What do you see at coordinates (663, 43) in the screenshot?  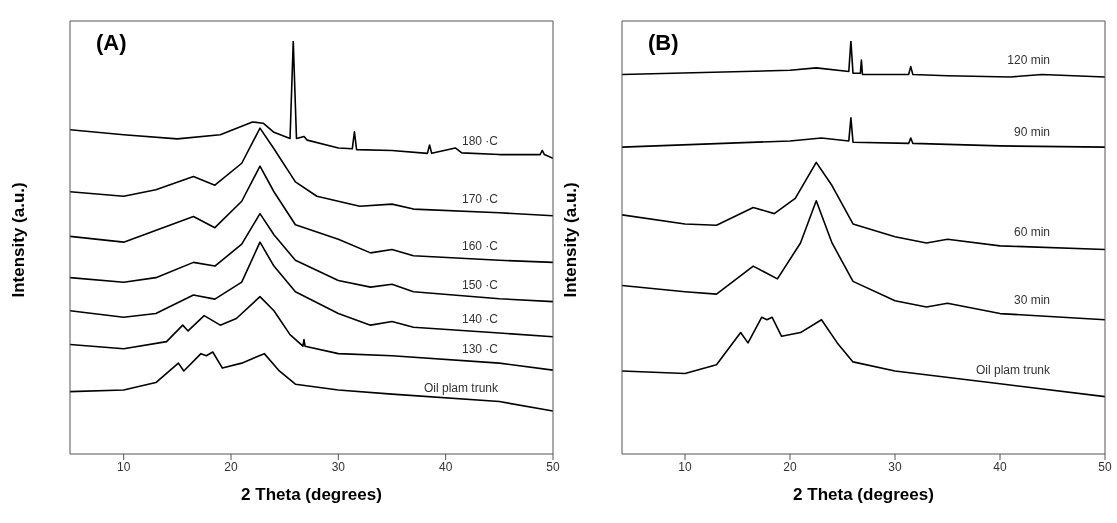 I see `chart-title: (B)` at bounding box center [663, 43].